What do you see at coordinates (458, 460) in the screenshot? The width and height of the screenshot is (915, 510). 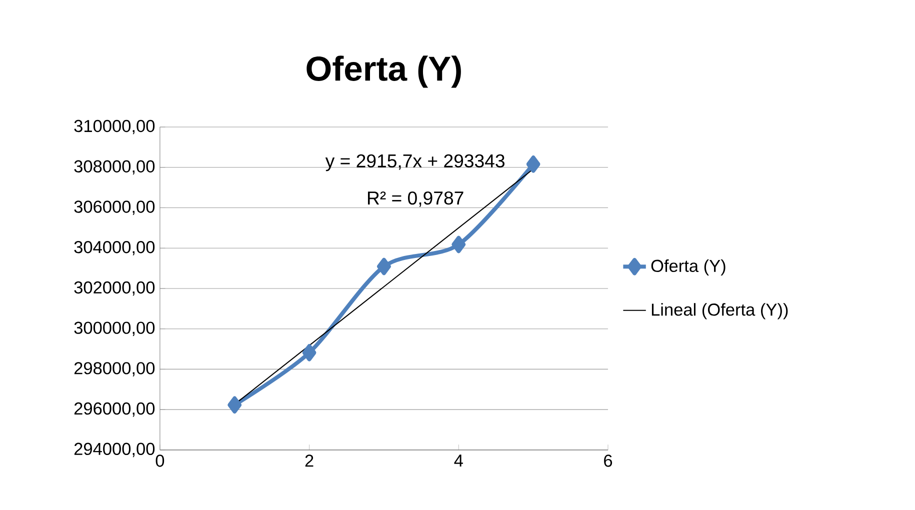 I see `x-tick-label: 4` at bounding box center [458, 460].